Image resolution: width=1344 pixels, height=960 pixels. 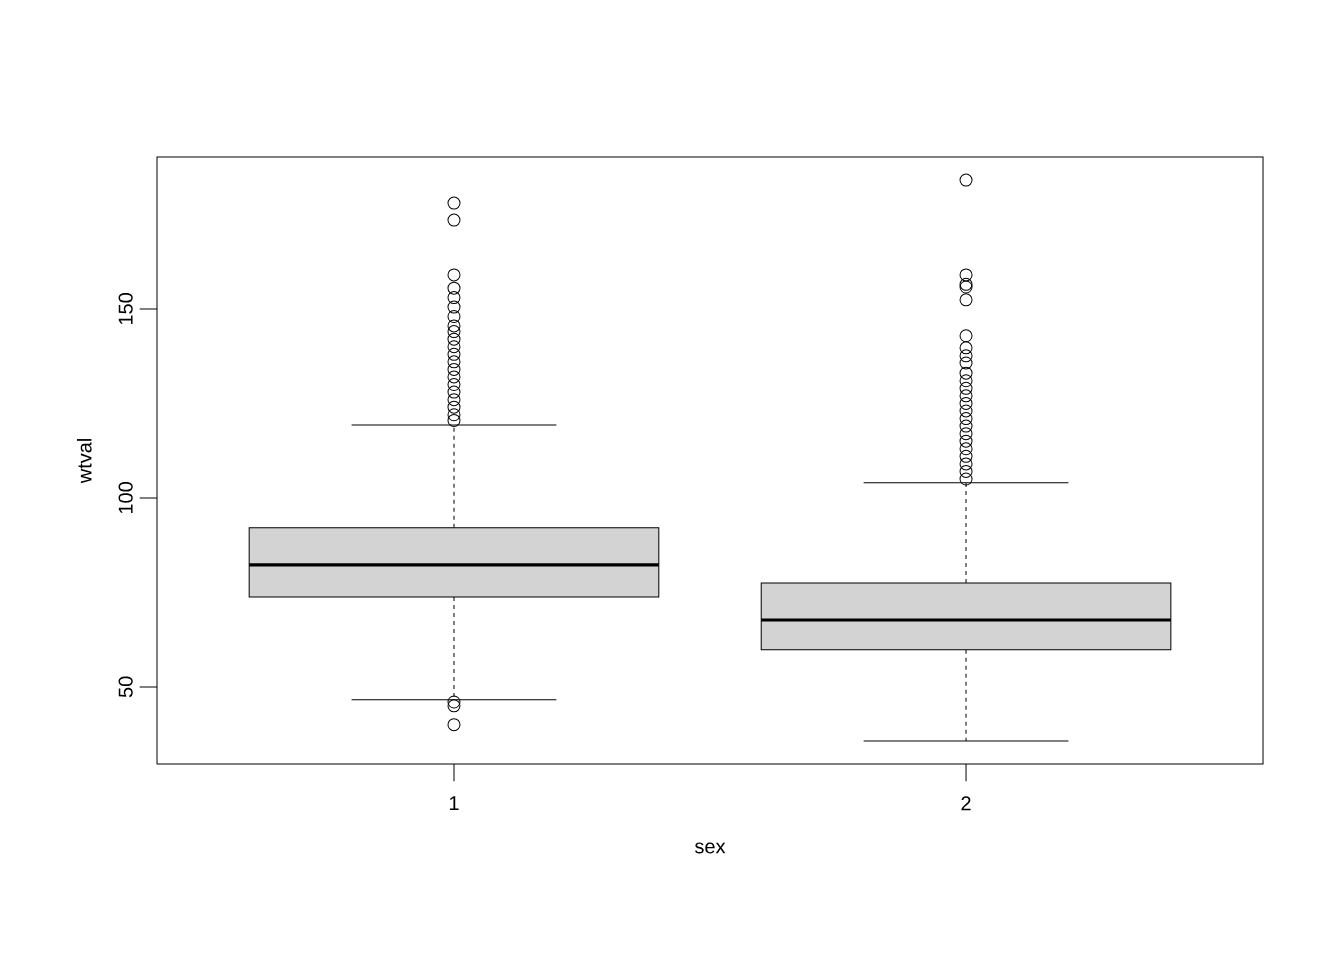 I want to click on y-axis-title: wtval, so click(x=84, y=461).